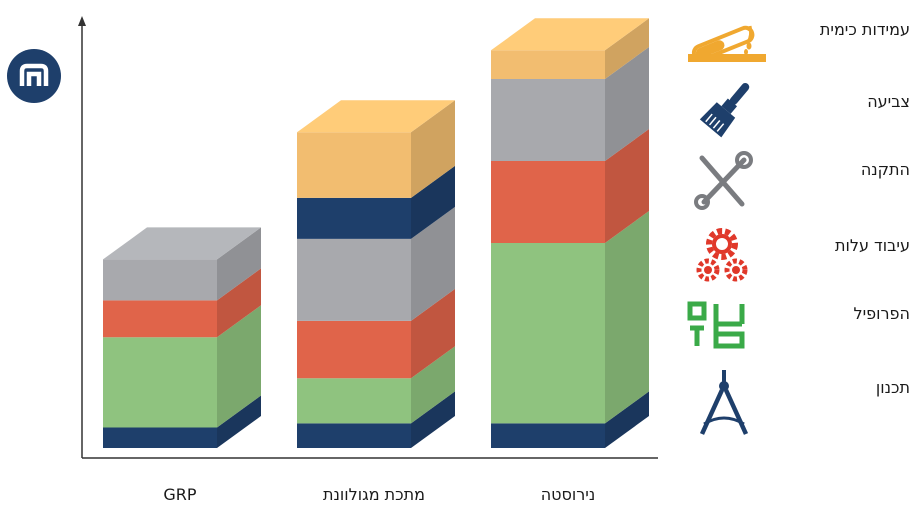  What do you see at coordinates (725, 254) in the screenshot?
I see `gears-icon` at bounding box center [725, 254].